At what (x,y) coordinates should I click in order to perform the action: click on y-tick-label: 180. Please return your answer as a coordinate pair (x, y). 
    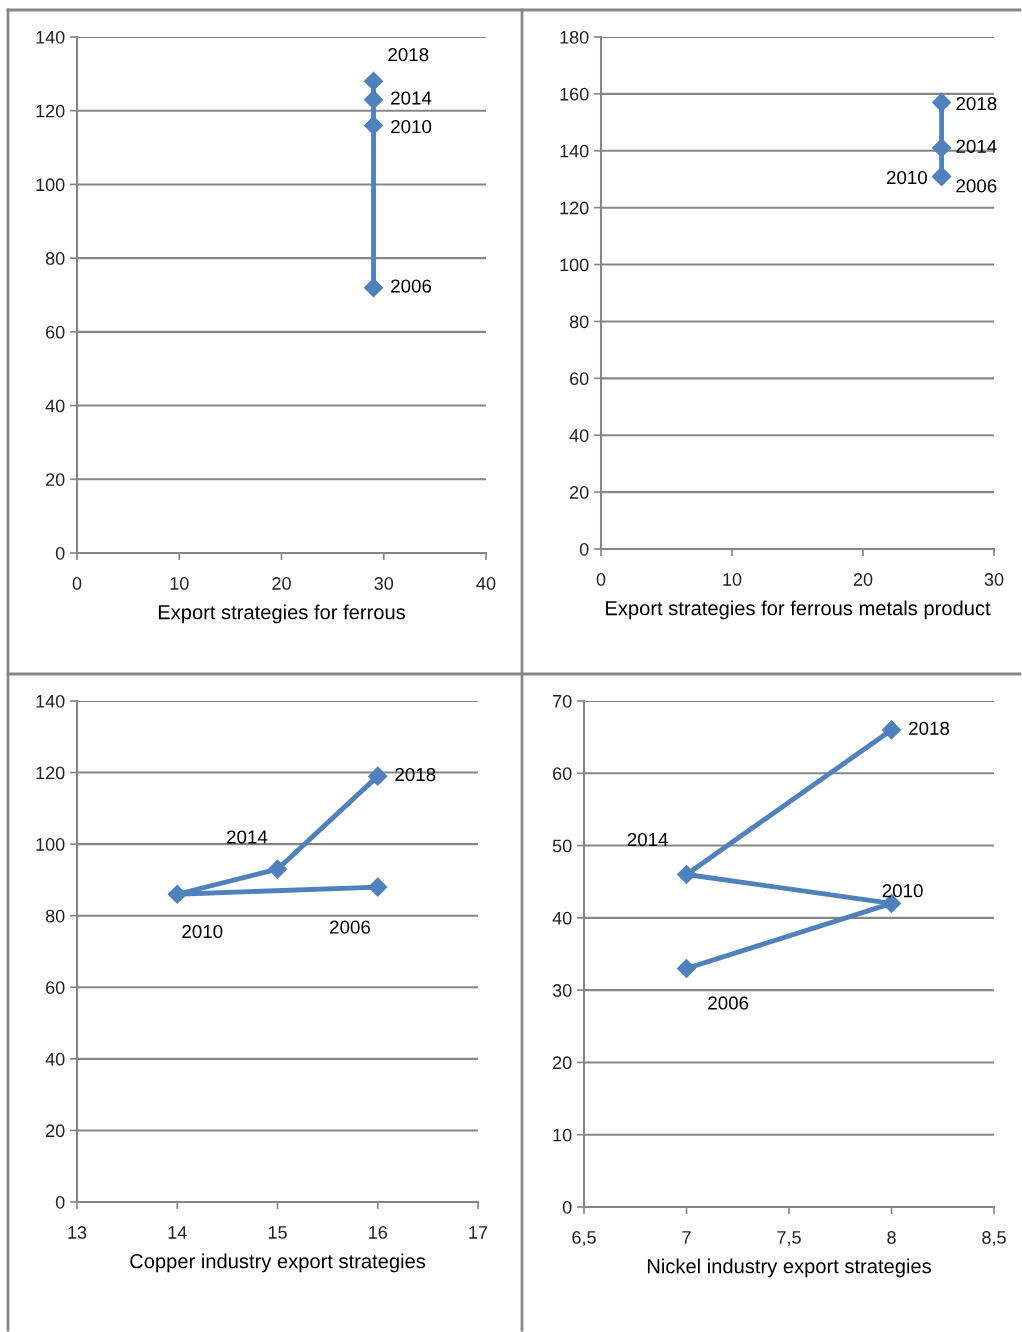
    Looking at the image, I should click on (574, 37).